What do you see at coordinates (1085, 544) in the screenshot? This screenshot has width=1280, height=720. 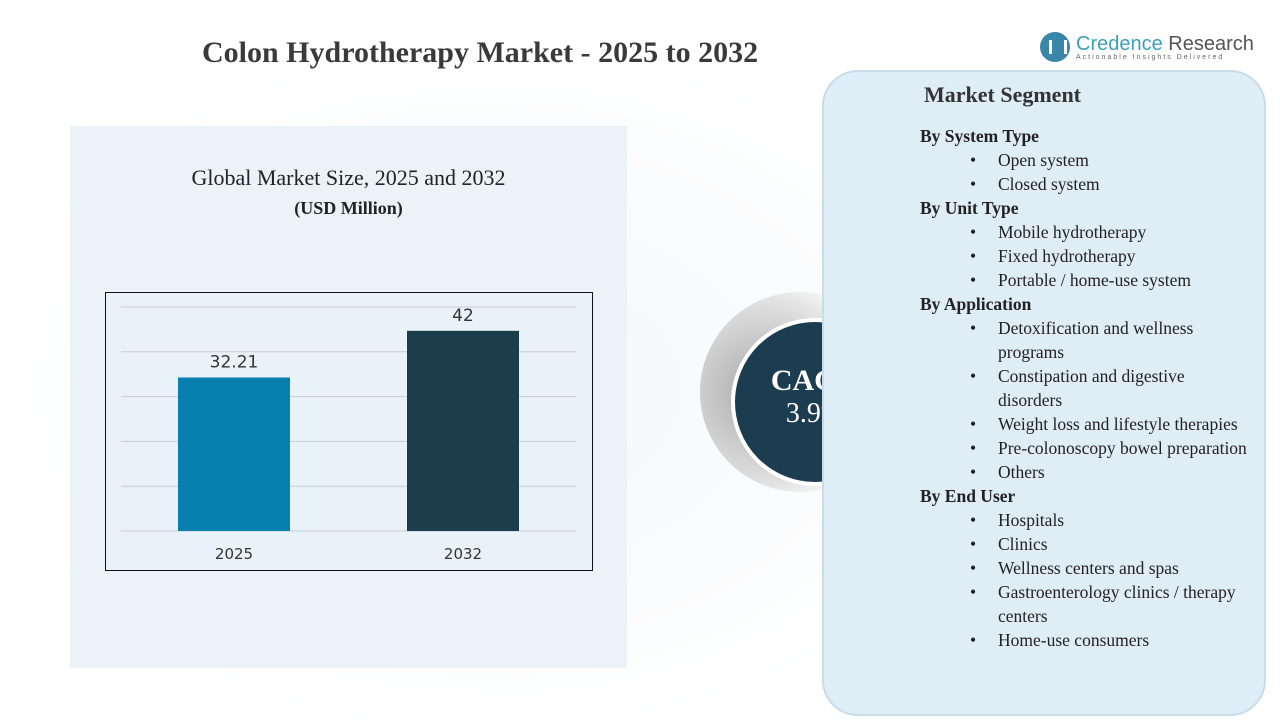 I see `segment-item: Clinics` at bounding box center [1085, 544].